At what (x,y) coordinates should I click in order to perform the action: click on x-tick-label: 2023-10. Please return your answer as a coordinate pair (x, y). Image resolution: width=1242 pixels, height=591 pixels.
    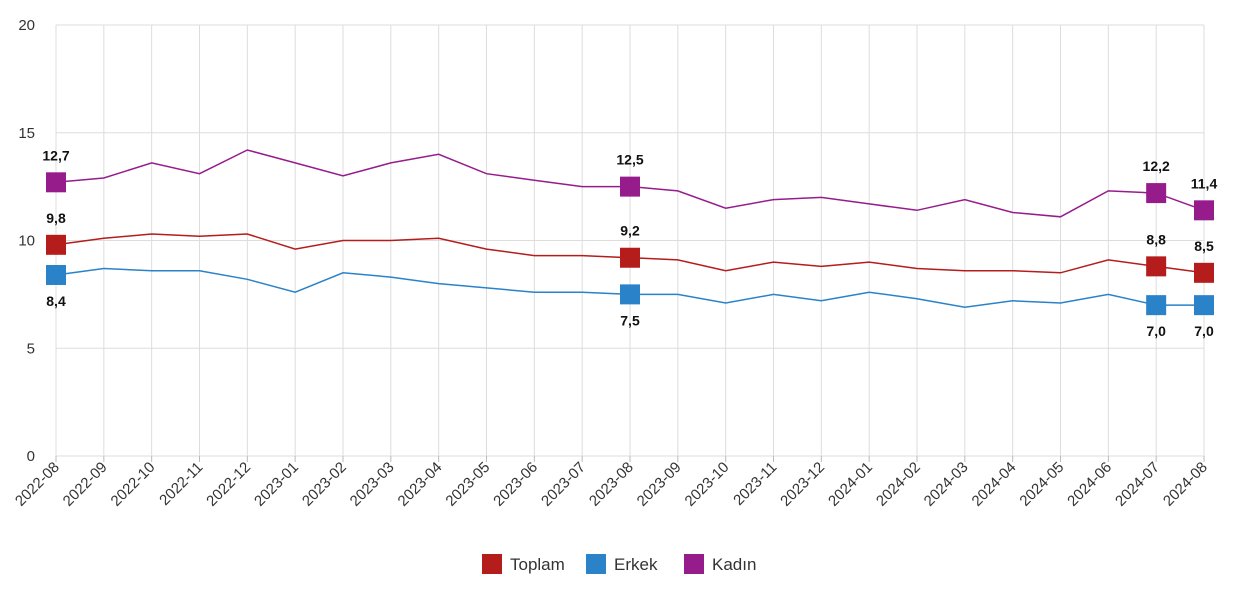
    Looking at the image, I should click on (707, 484).